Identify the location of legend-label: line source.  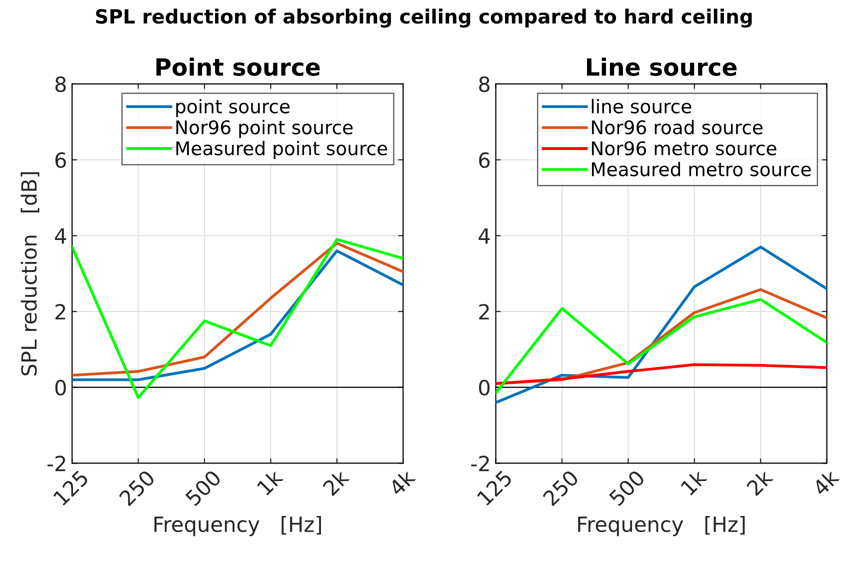
(642, 106).